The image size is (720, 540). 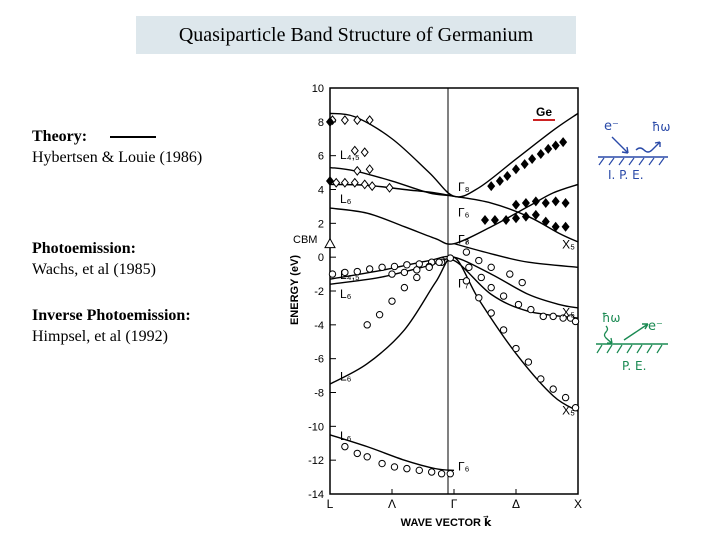 I want to click on pe-label: P. E., so click(x=634, y=366).